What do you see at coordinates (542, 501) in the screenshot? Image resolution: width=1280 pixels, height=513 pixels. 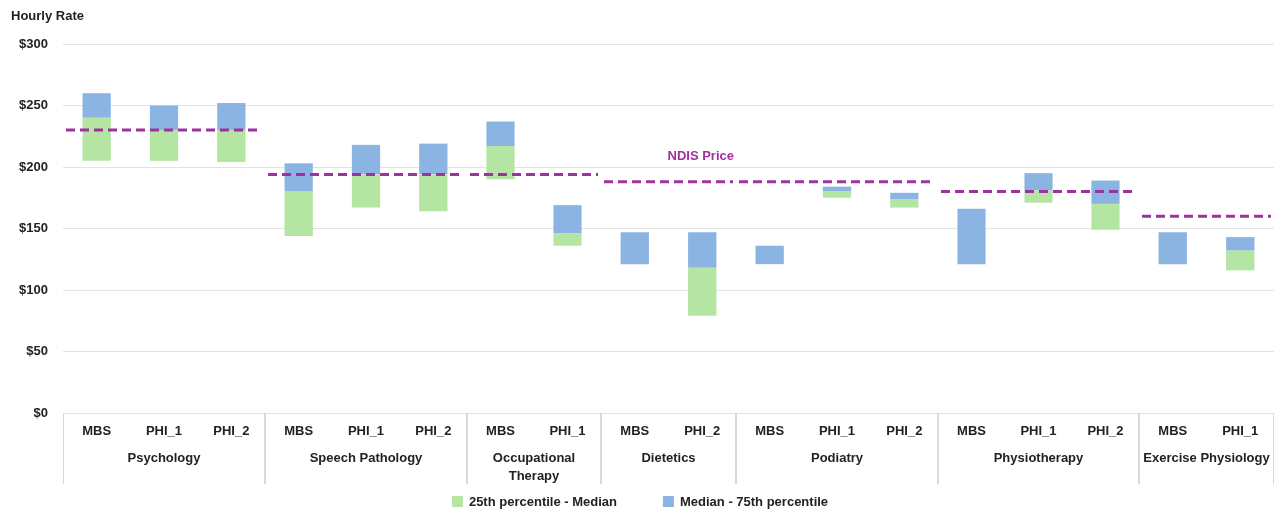 I see `legend-label: 25th percentile - Median` at bounding box center [542, 501].